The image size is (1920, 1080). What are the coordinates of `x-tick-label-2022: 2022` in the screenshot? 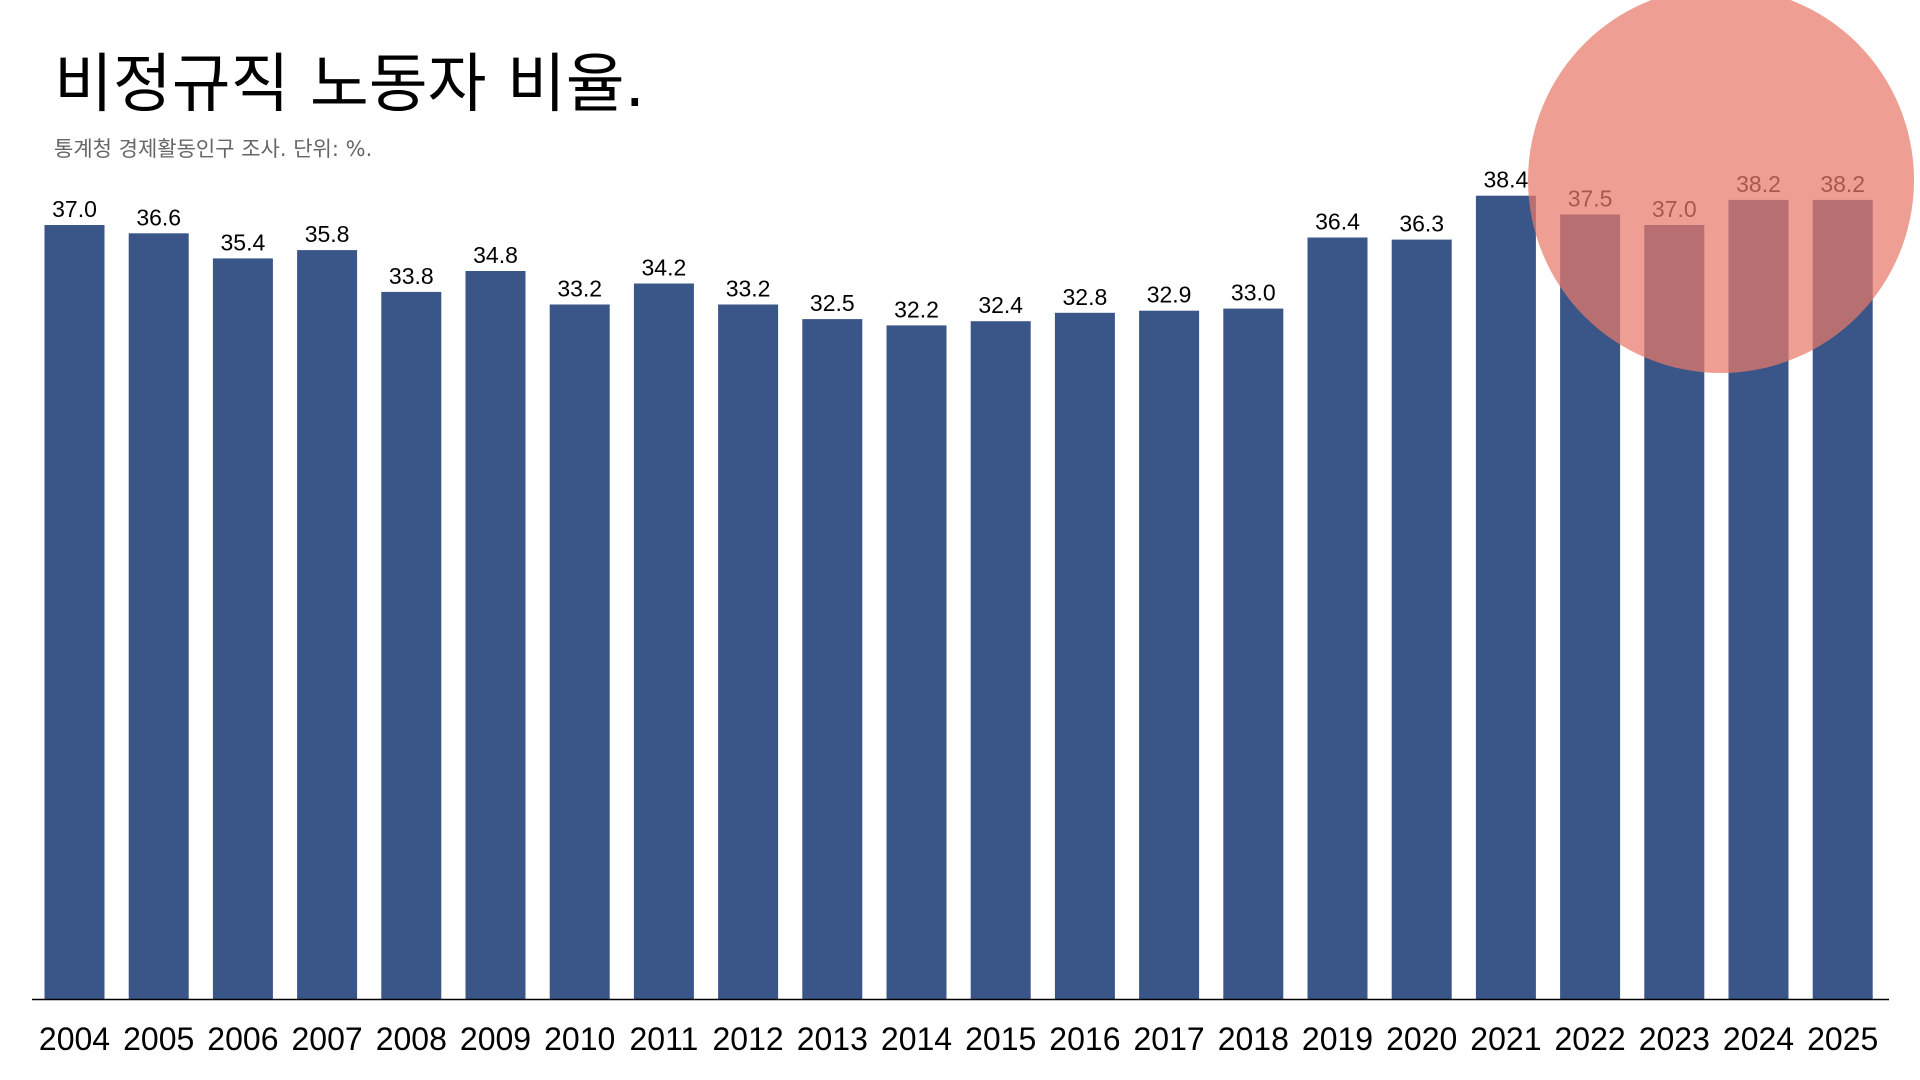 It's located at (1590, 1039).